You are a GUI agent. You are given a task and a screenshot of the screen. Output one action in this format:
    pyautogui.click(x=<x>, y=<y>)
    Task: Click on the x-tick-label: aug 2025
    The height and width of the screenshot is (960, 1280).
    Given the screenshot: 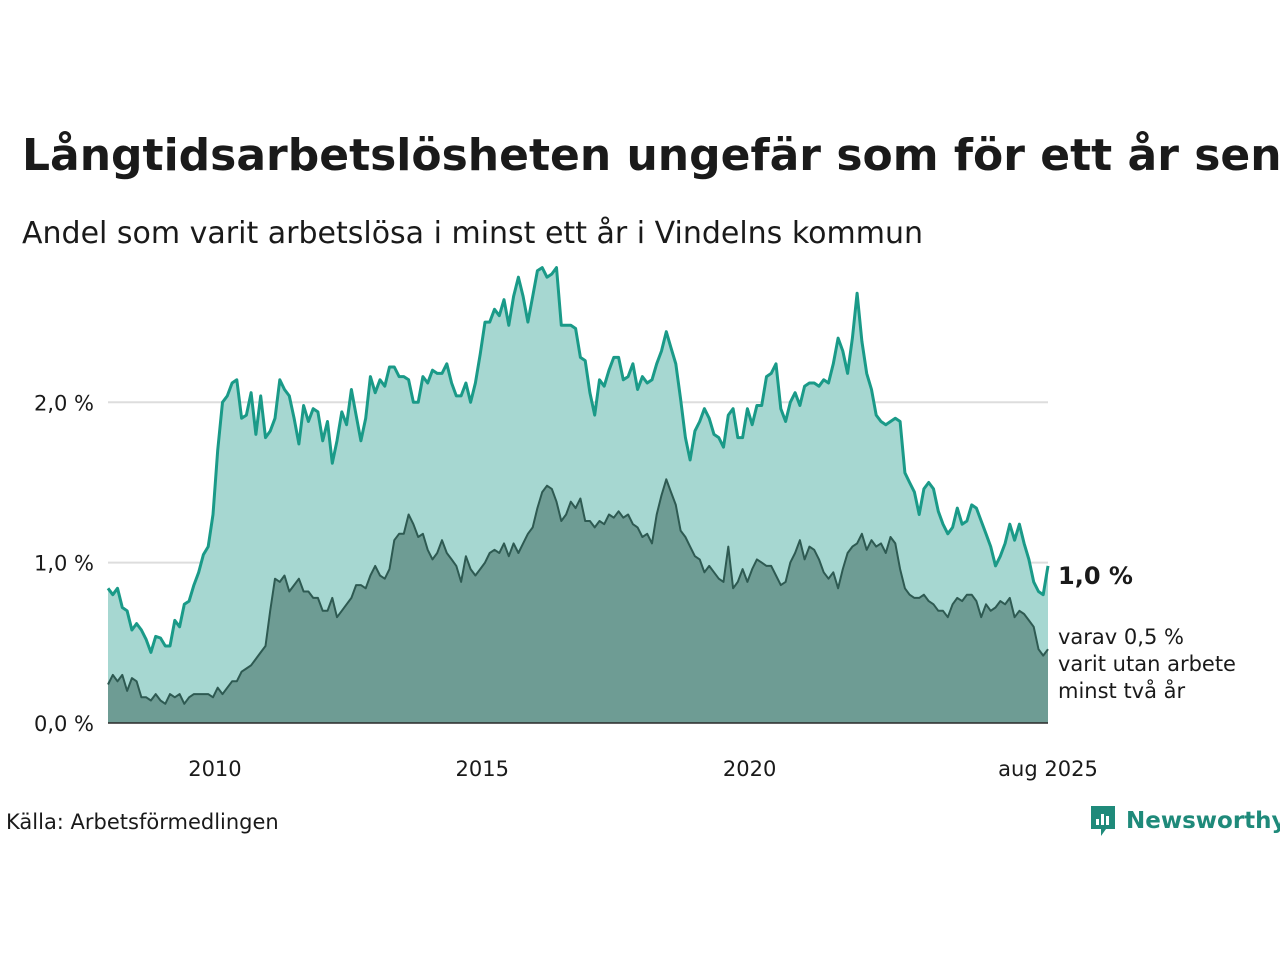 What is the action you would take?
    pyautogui.click(x=1048, y=769)
    